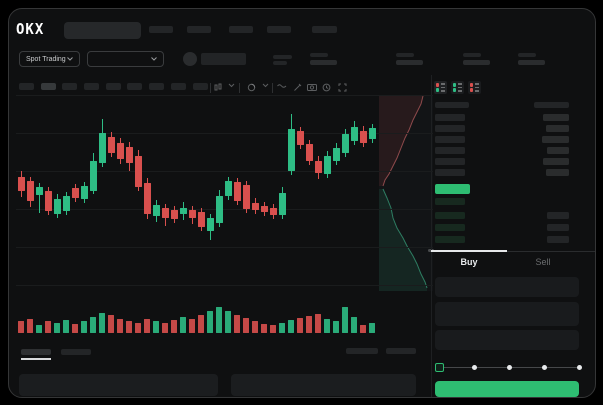 Image resolution: width=603 pixels, height=405 pixels. What do you see at coordinates (507, 389) in the screenshot?
I see `buy-submit-button` at bounding box center [507, 389].